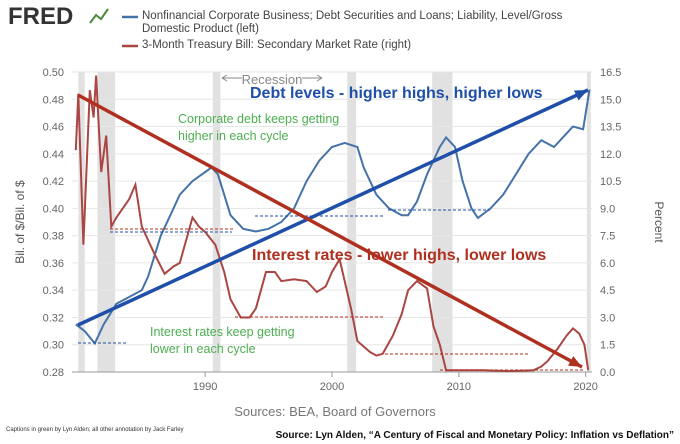 Image resolution: width=680 pixels, height=444 pixels. What do you see at coordinates (610, 182) in the screenshot?
I see `y2-tick-label: 10.5` at bounding box center [610, 182].